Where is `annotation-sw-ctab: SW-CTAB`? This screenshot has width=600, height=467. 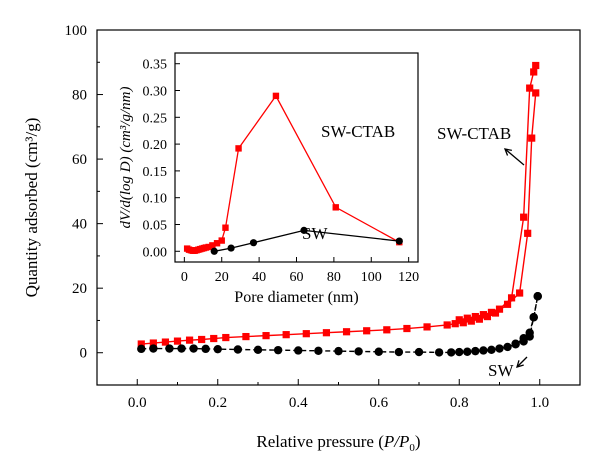 annotation-sw-ctab: SW-CTAB is located at coordinates (474, 133).